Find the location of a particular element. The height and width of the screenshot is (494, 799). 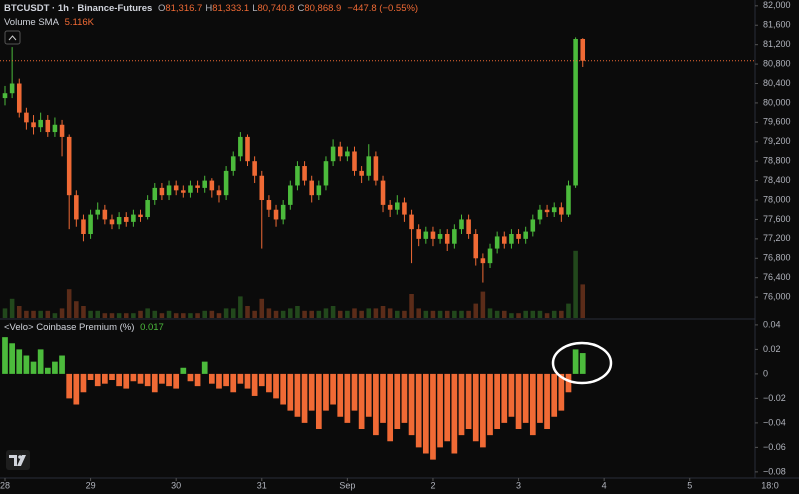

volume-label: Volume SMA is located at coordinates (31, 22).